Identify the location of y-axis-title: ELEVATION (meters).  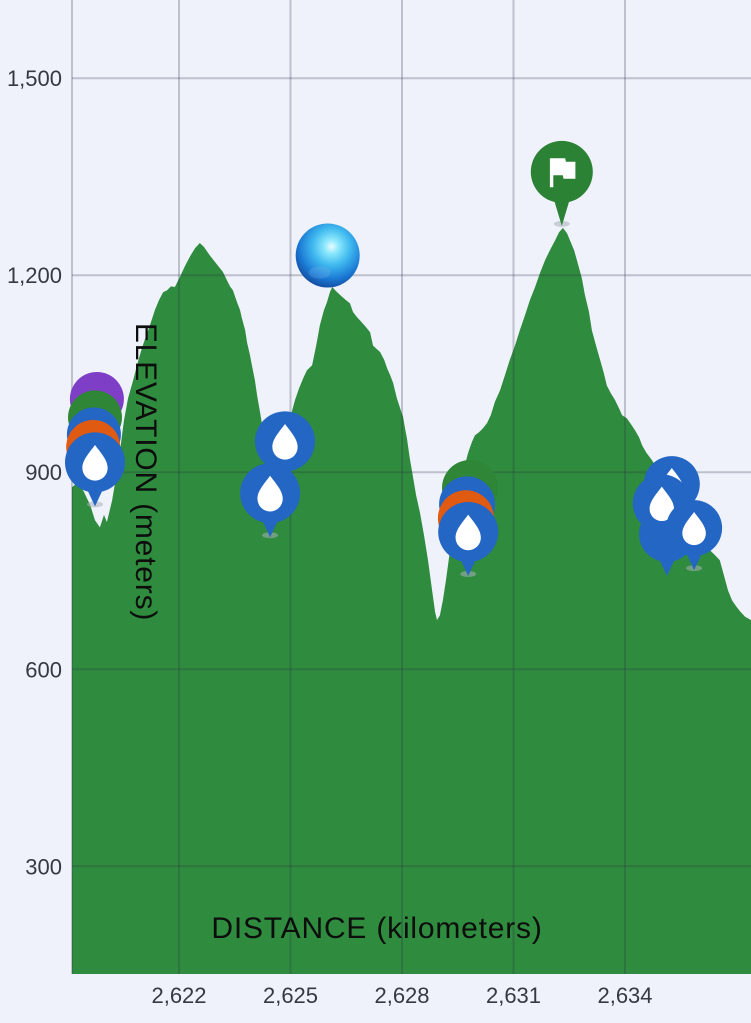
(145, 472).